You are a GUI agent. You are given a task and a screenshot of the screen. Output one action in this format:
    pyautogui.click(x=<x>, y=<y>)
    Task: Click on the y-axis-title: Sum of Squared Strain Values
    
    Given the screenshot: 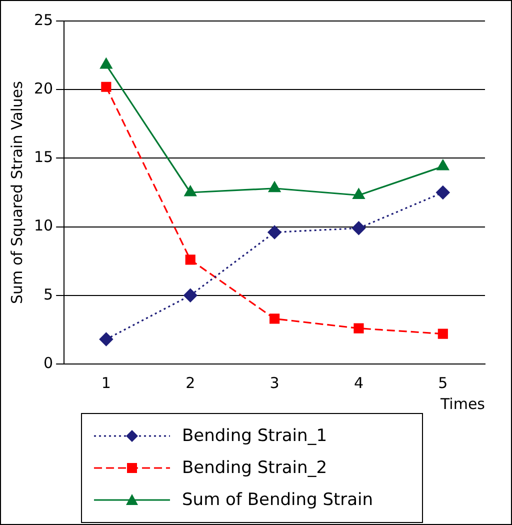 What is the action you would take?
    pyautogui.click(x=17, y=192)
    